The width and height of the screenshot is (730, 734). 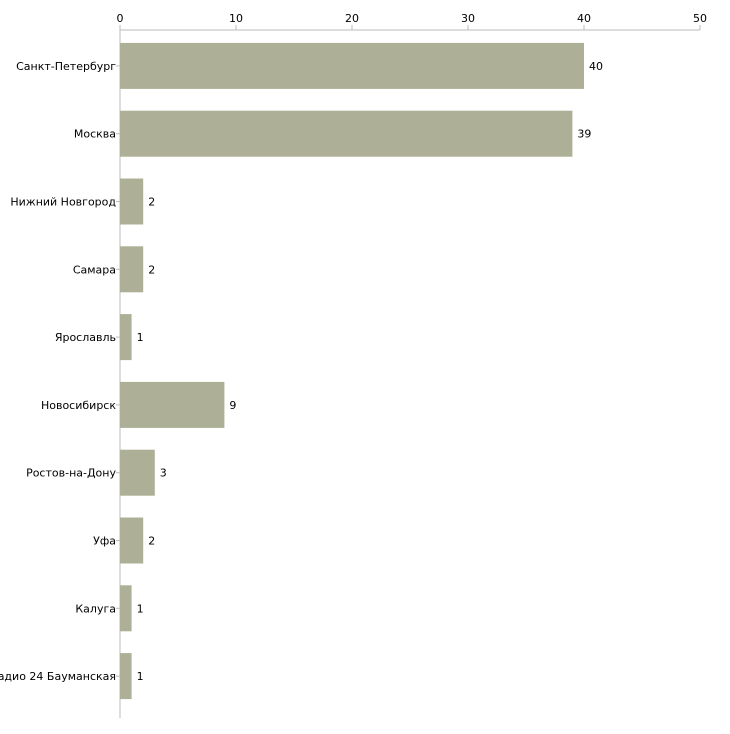 I want to click on category-label: Ярославль, so click(x=85, y=337).